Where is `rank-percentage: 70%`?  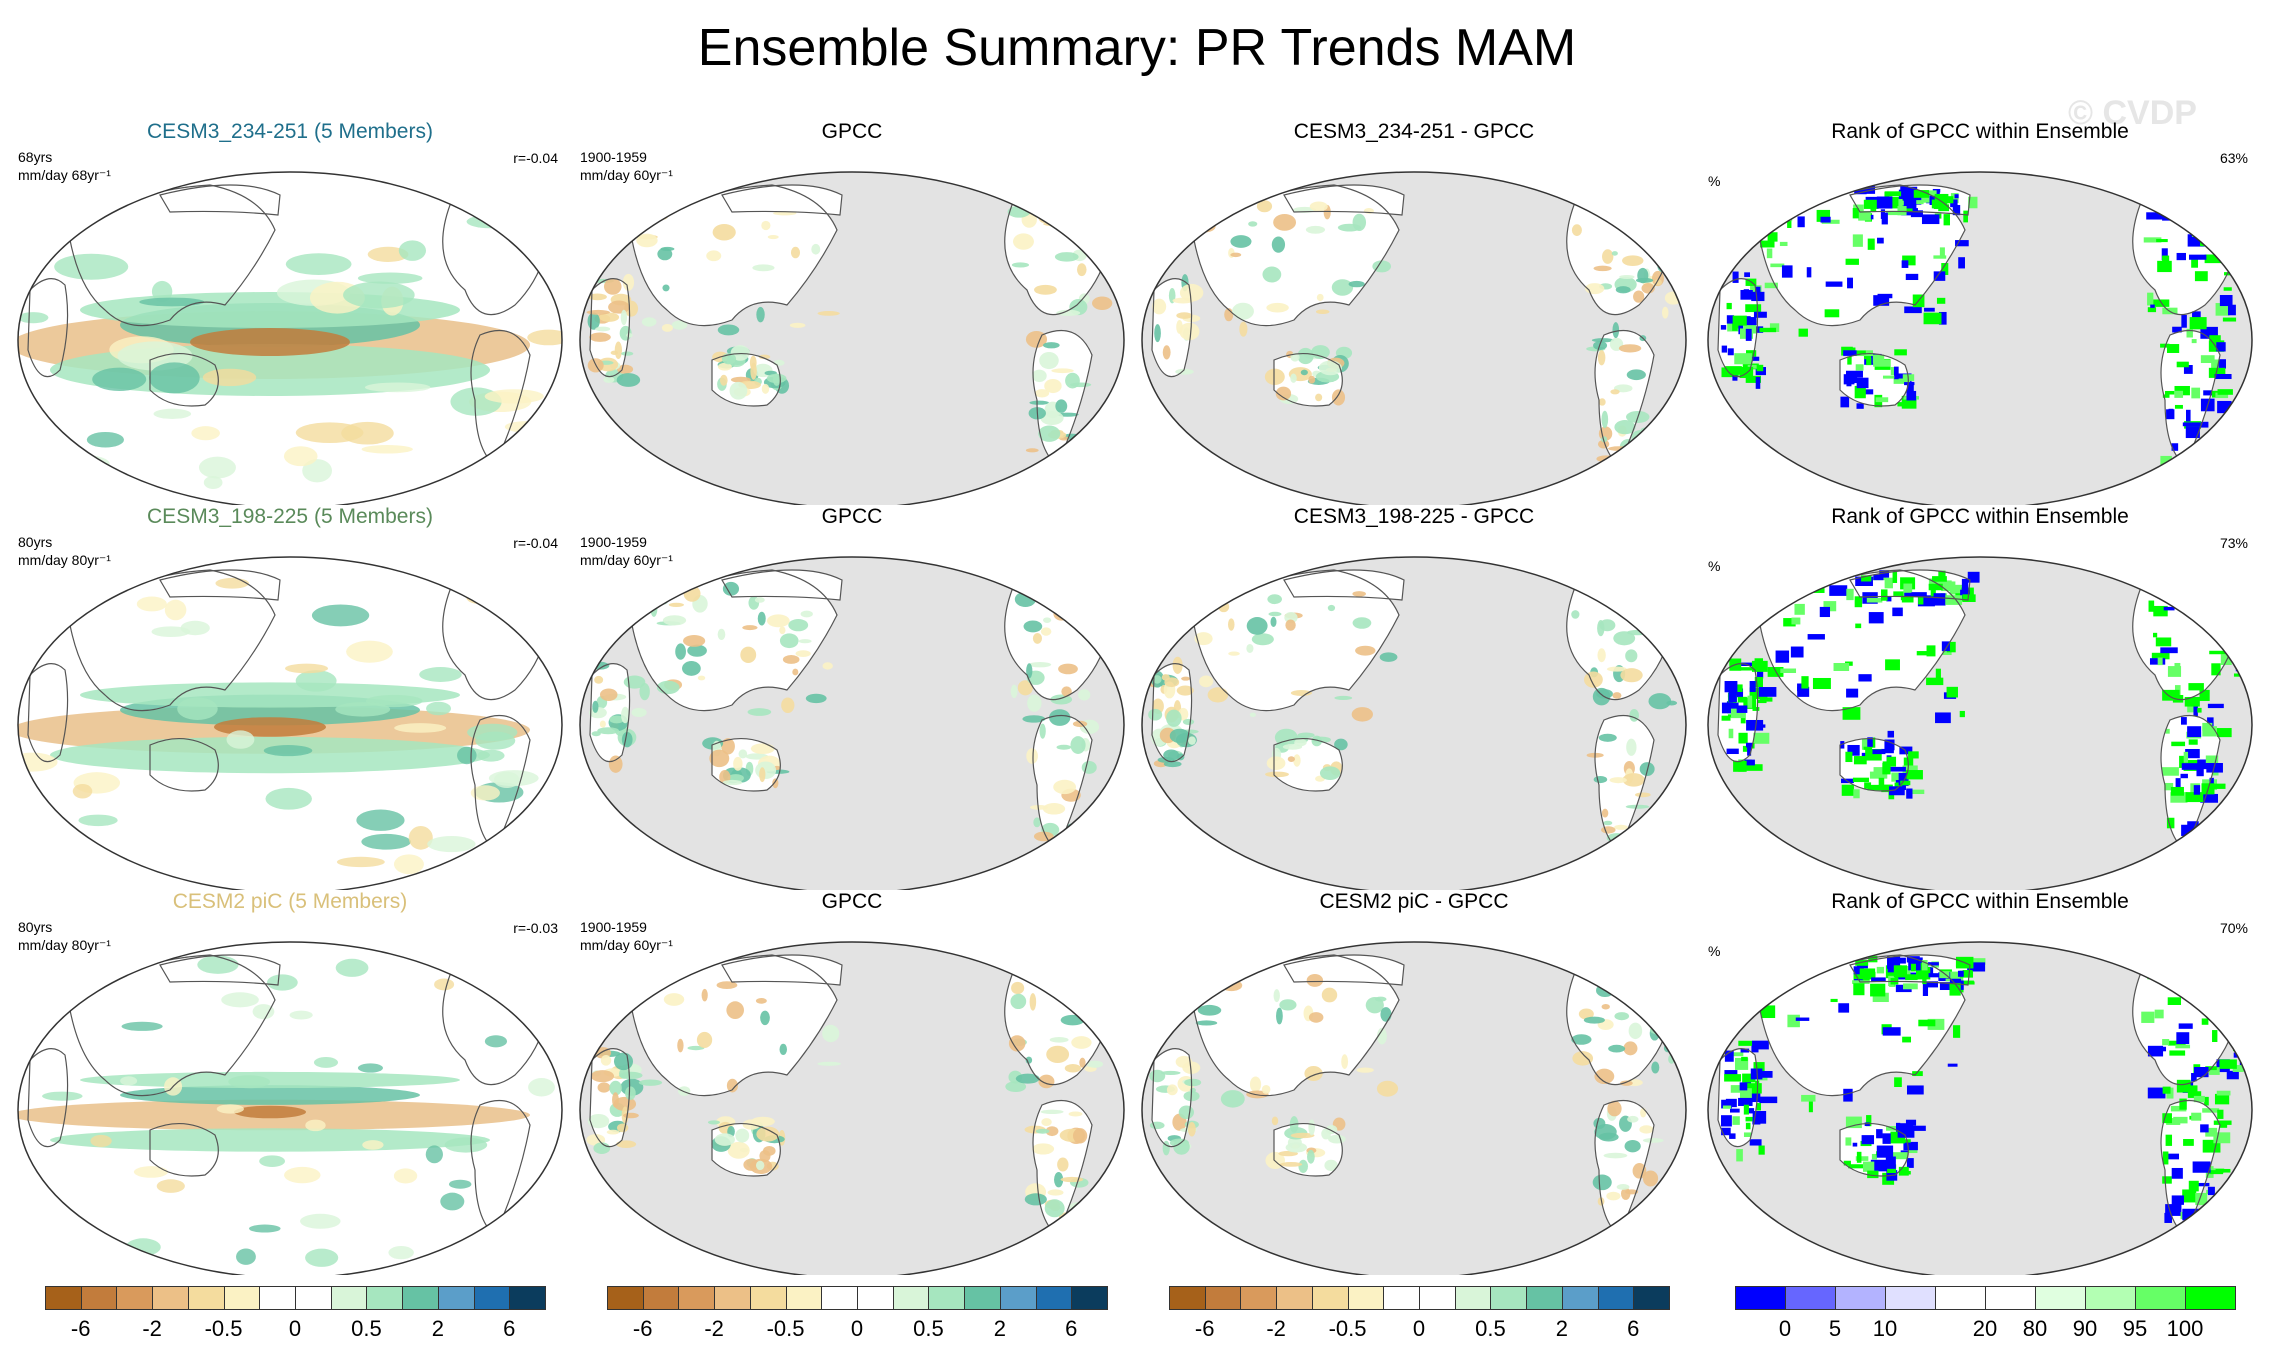 rank-percentage: 70% is located at coordinates (2233, 928).